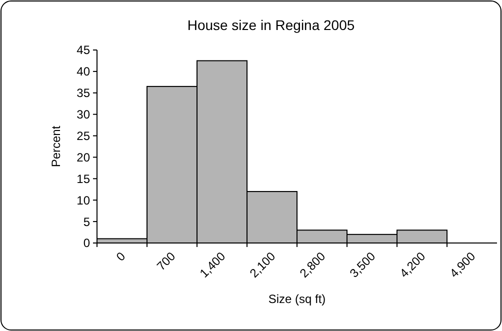 The width and height of the screenshot is (502, 331). Describe the element at coordinates (83, 50) in the screenshot. I see `y-tick-label: 45` at that location.